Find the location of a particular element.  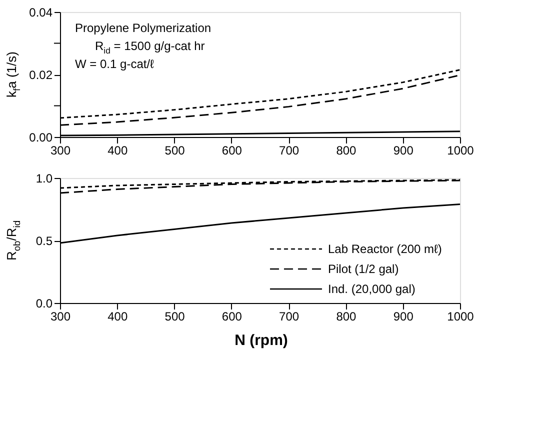

legend-label: Pilot (1/2 gal) is located at coordinates (363, 269).